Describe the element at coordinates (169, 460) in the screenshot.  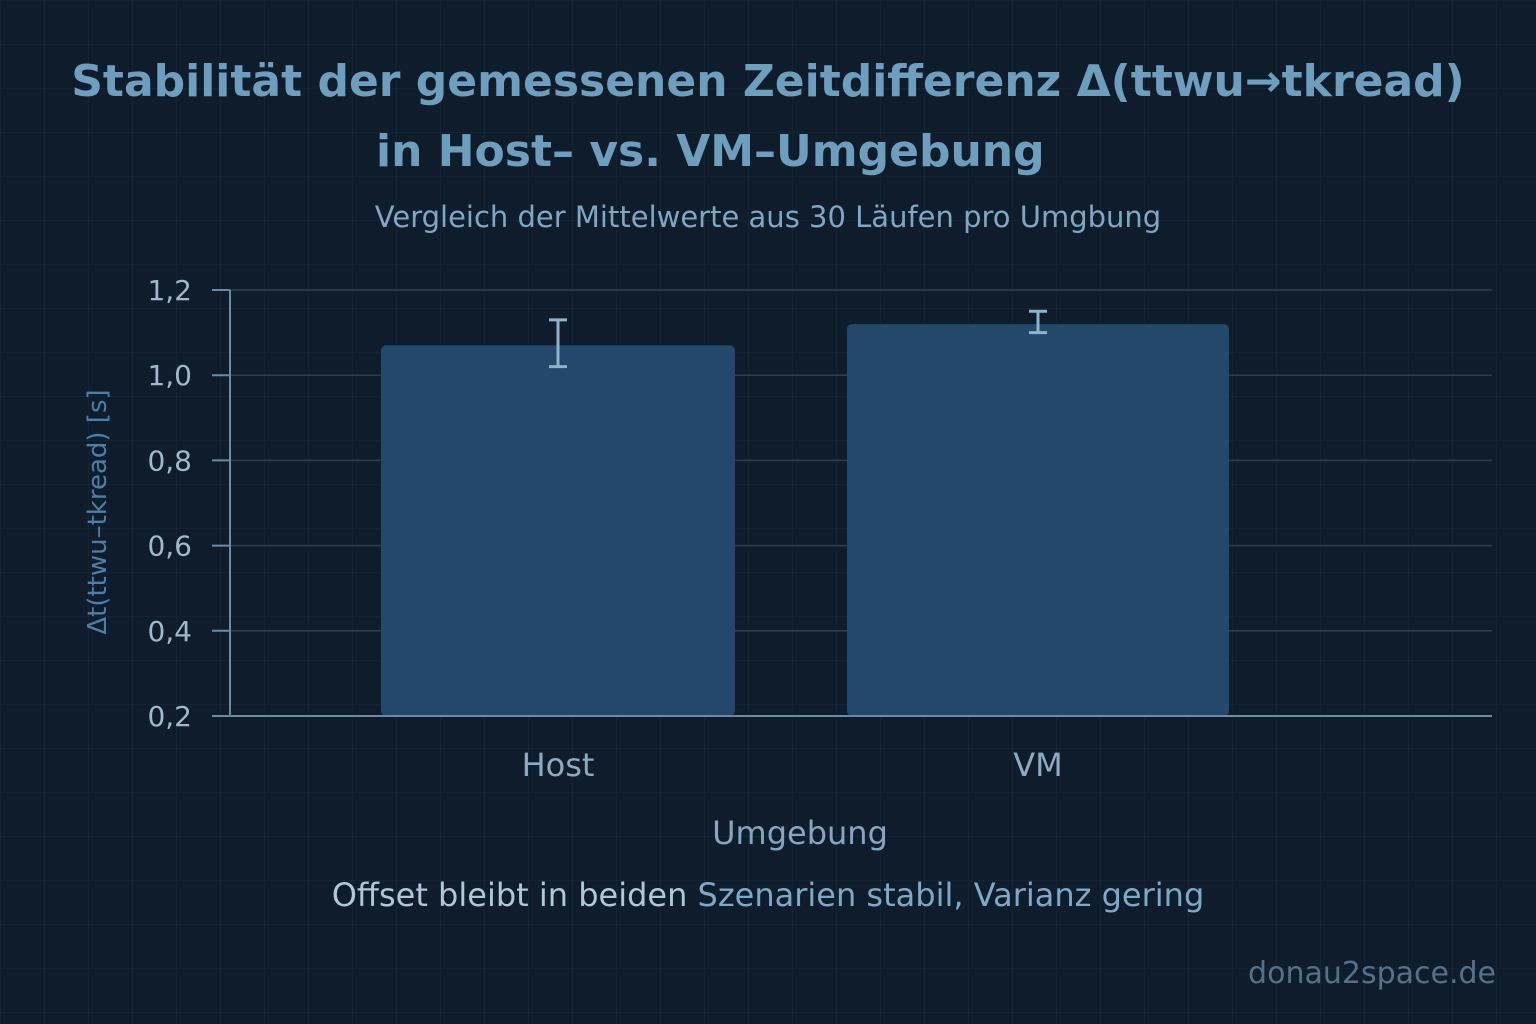
I see `y-tick-label: 0,8` at that location.